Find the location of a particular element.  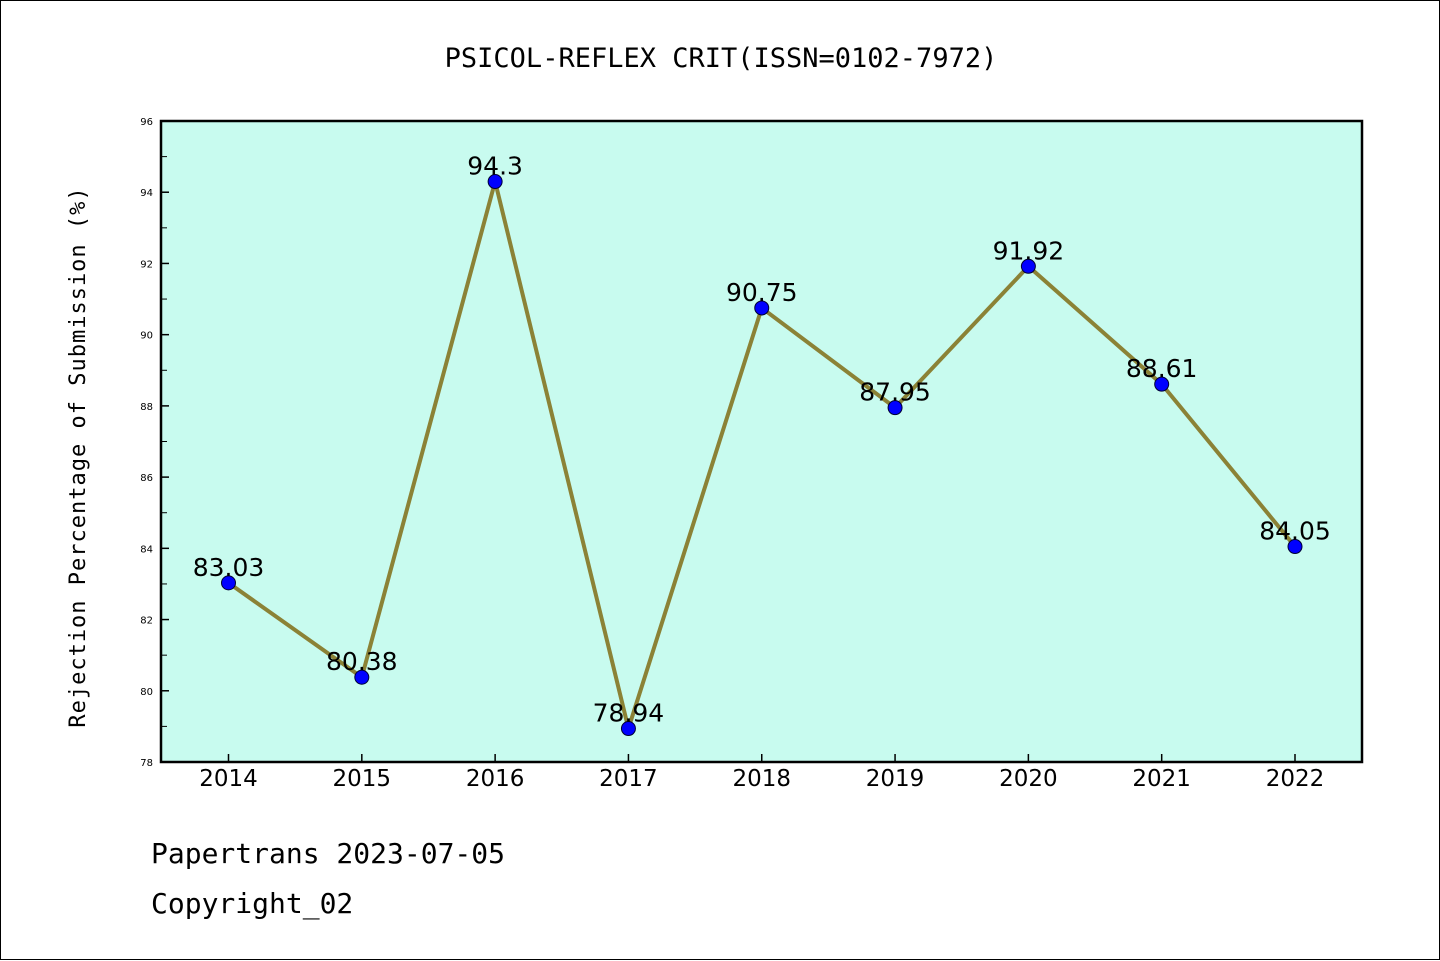

x-axis: 2014 2015 2016 2017 2018 2019 2020 2021 2022 is located at coordinates (761, 773).